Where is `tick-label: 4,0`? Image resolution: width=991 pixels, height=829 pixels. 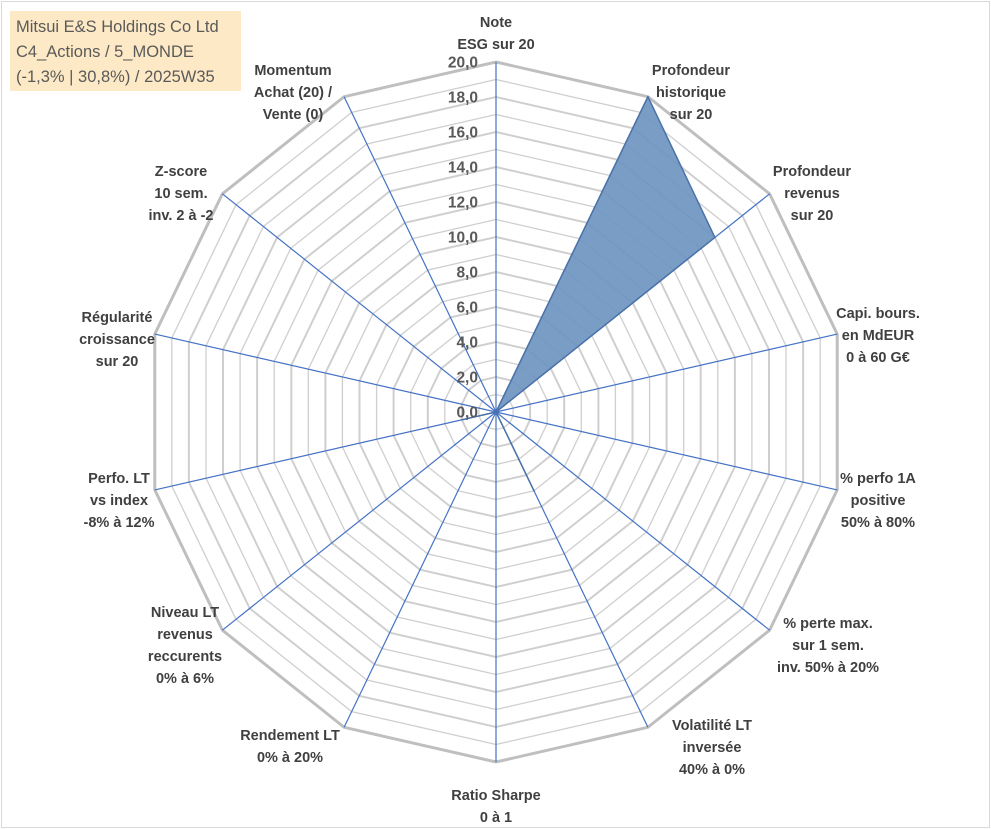
tick-label: 4,0 is located at coordinates (467, 343).